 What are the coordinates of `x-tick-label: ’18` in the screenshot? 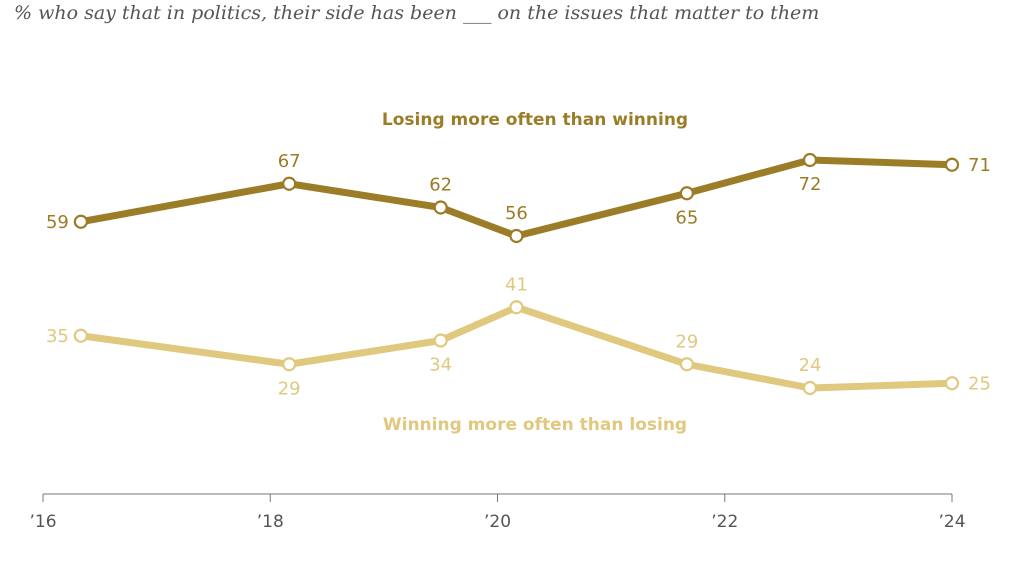 It's located at (270, 522).